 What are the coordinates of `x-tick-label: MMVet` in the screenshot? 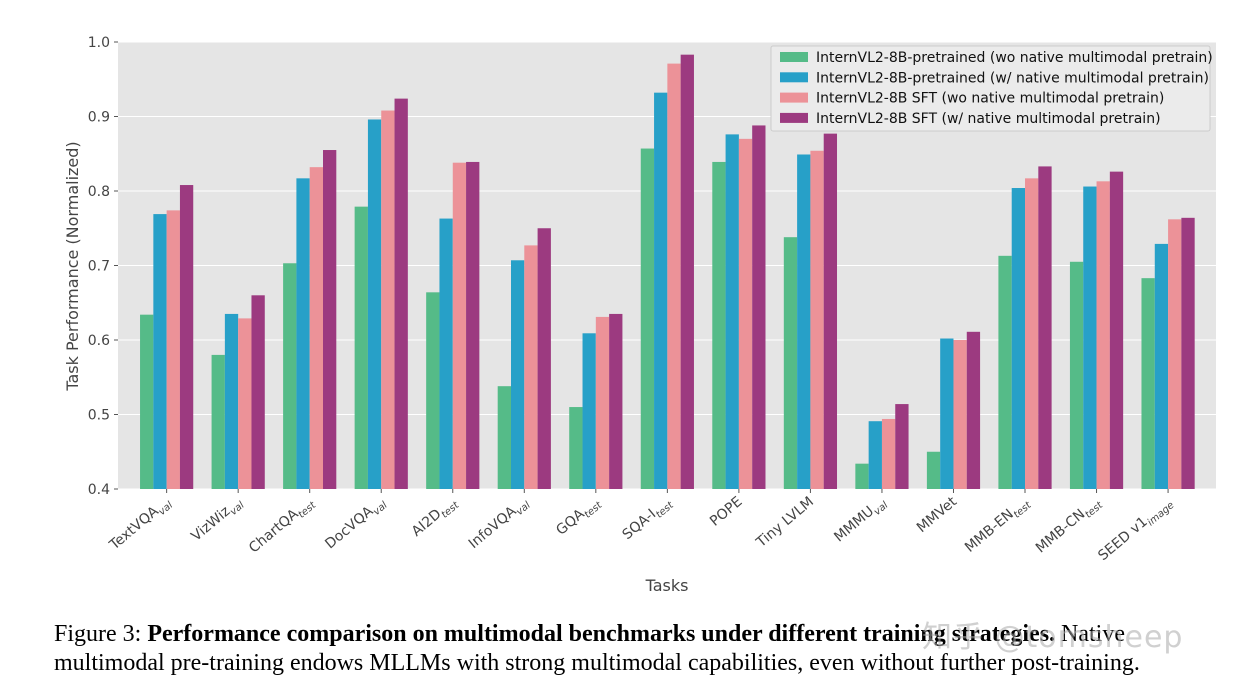 It's located at (937, 514).